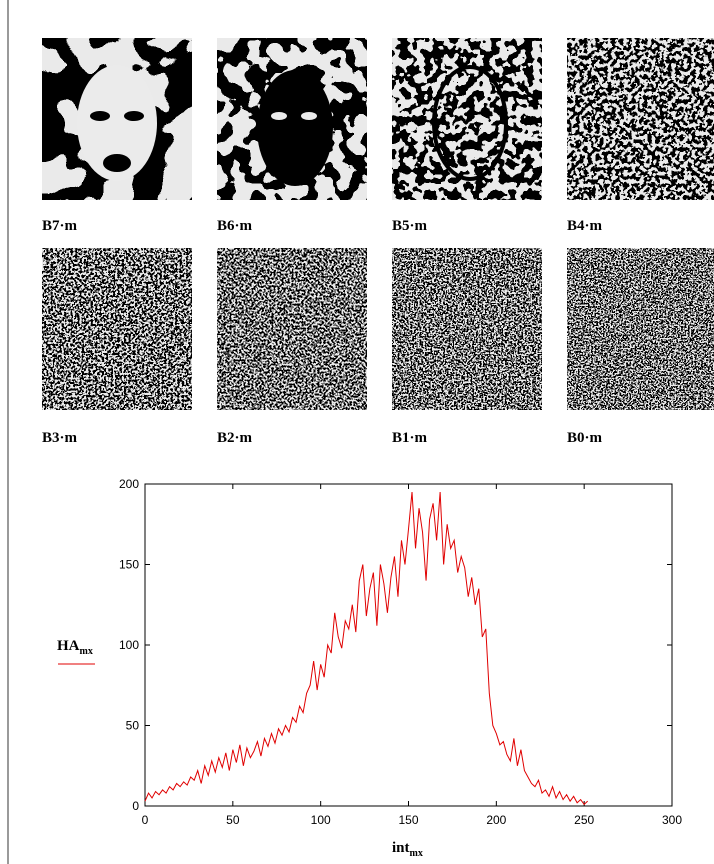  I want to click on y-tick-label: 100, so click(129, 645).